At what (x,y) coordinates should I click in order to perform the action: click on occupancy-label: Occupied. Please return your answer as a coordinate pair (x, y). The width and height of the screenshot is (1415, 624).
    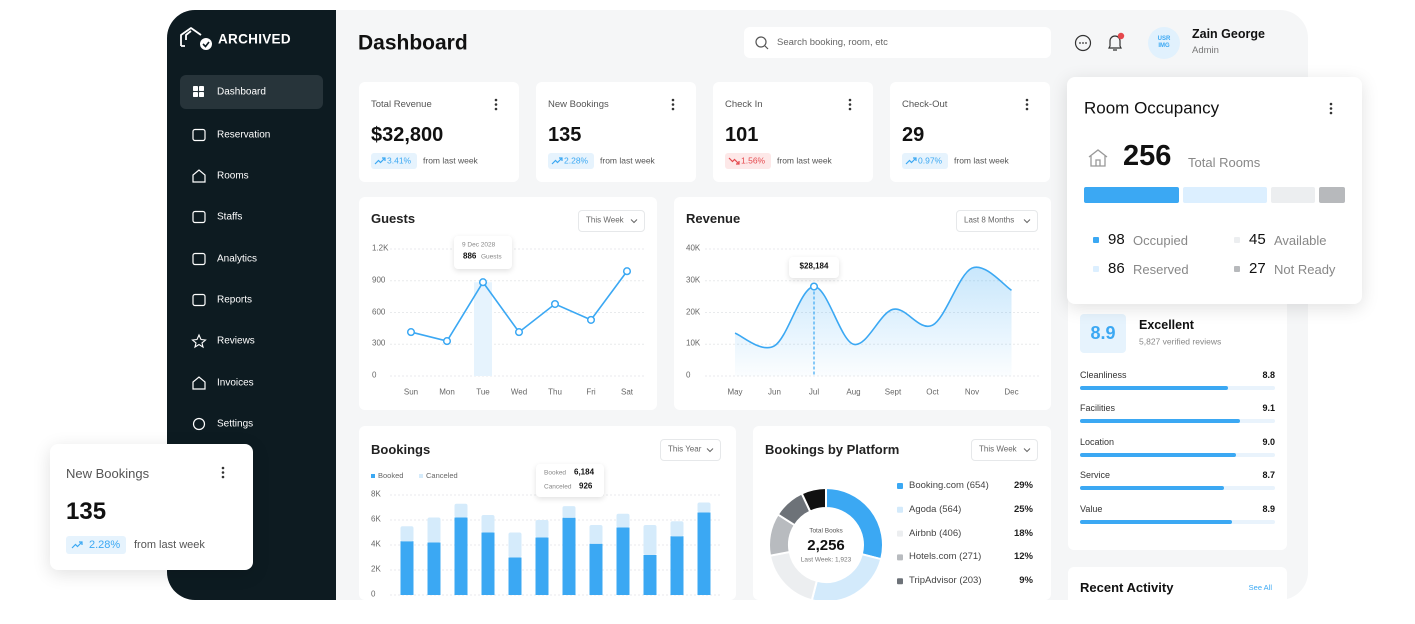
    Looking at the image, I should click on (1160, 240).